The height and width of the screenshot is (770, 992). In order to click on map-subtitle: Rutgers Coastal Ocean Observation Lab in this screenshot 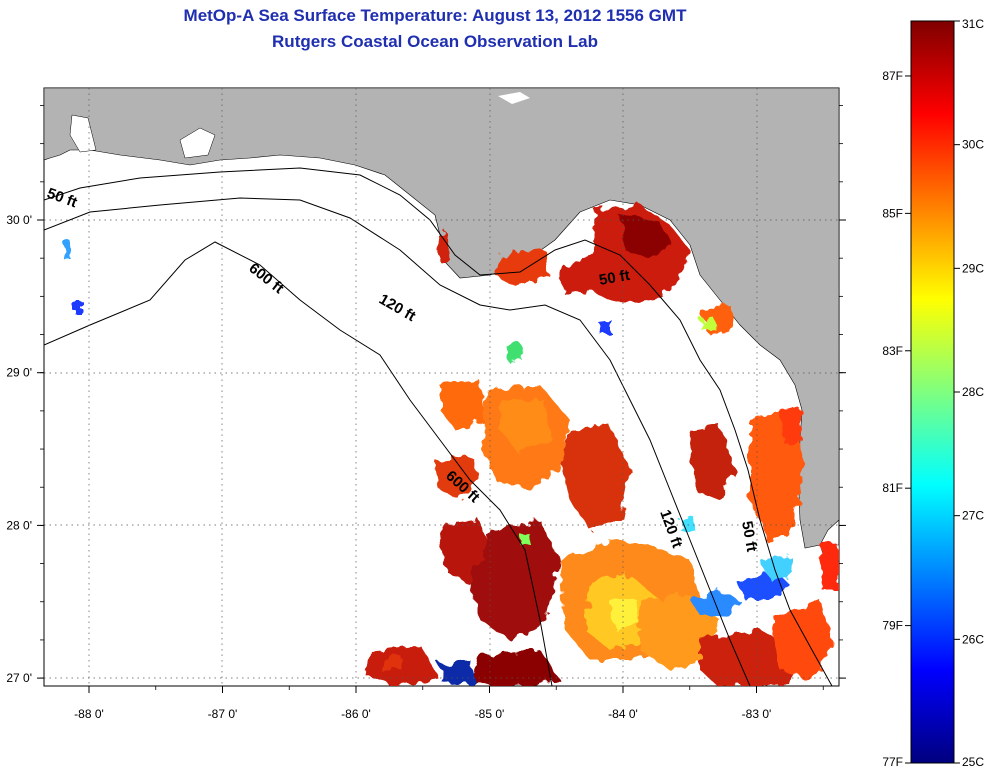, I will do `click(435, 41)`.